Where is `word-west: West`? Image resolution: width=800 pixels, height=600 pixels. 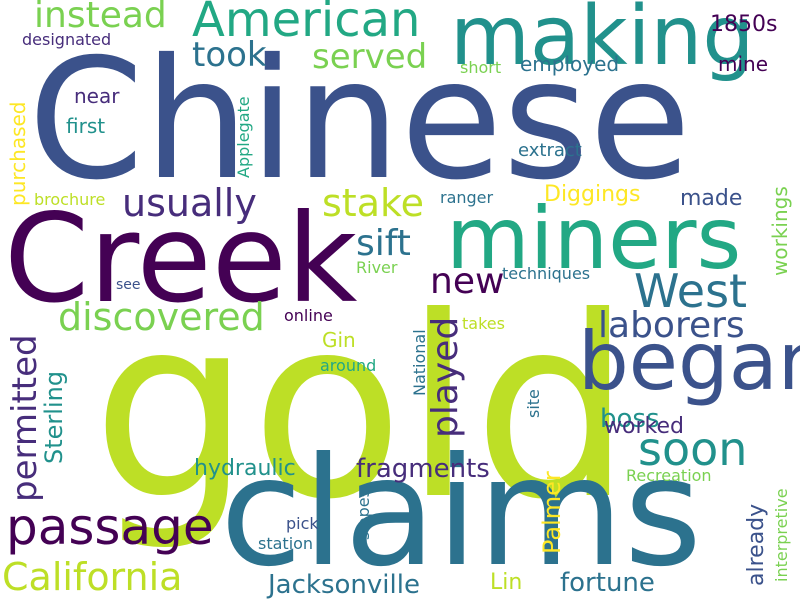
word-west: West is located at coordinates (691, 291).